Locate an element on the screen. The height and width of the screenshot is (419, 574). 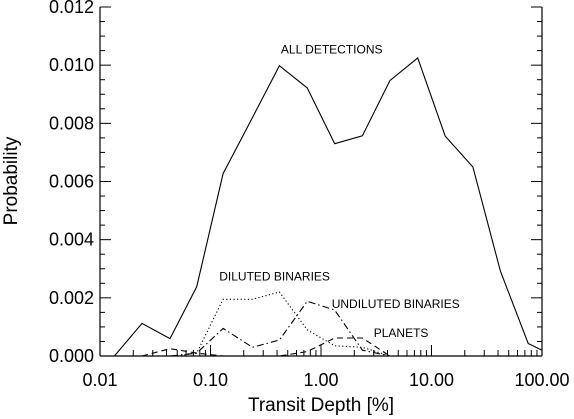
annotation-label: UNDILUTED BINARIES is located at coordinates (396, 304).